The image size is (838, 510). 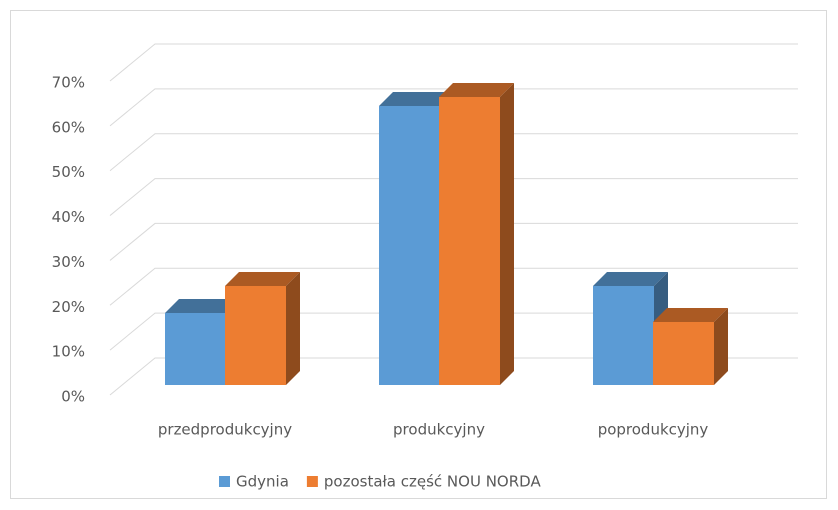 What do you see at coordinates (68, 262) in the screenshot?
I see `y-tick-label: 30%` at bounding box center [68, 262].